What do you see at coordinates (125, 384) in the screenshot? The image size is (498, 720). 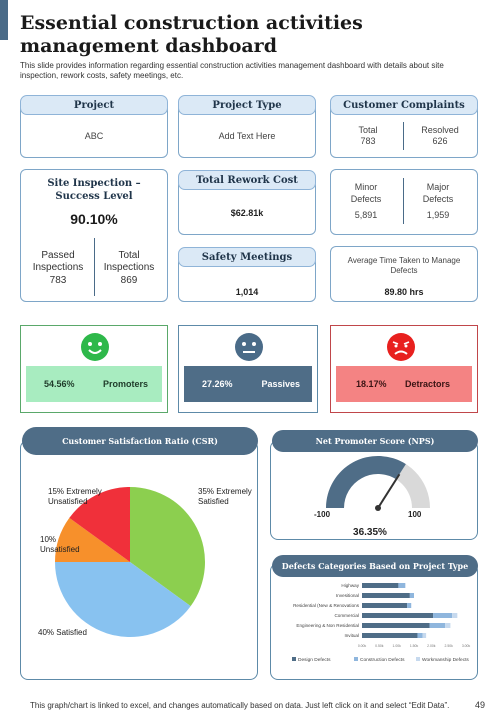 I see `promoters-label: Promoters` at bounding box center [125, 384].